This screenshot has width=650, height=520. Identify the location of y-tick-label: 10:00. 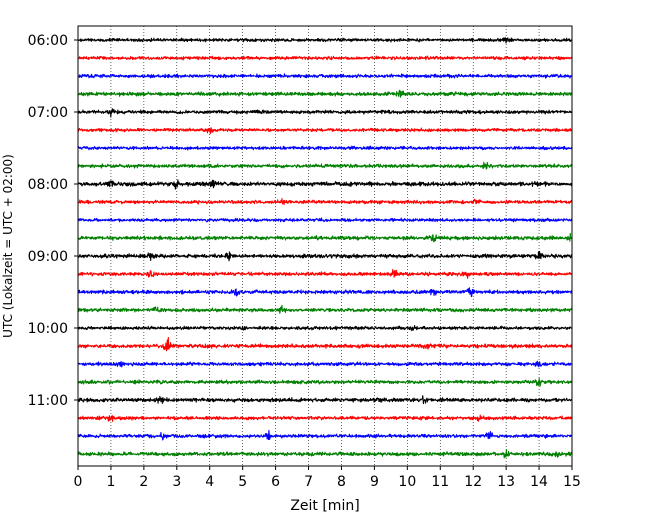
(48, 329).